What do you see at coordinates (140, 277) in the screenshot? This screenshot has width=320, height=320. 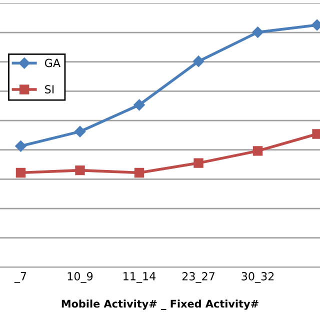 I see `x-tick-label: 11_14` at bounding box center [140, 277].